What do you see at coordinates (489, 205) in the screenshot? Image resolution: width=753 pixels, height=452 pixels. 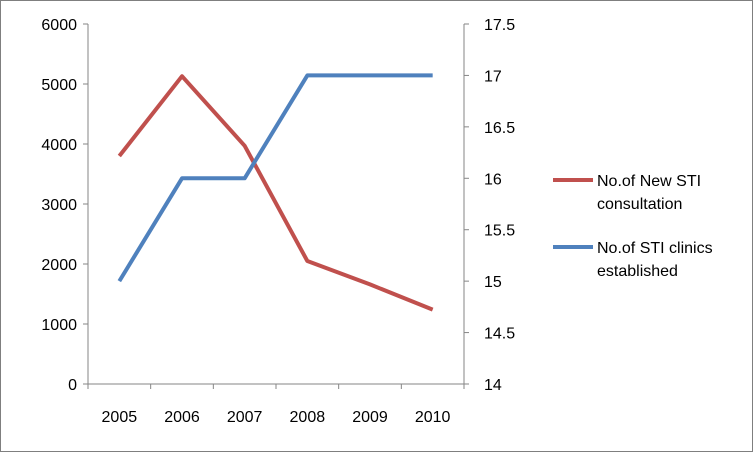 I see `right-y-ticks: 14 14.5 15 15.5 16 16.5 17 17.5` at bounding box center [489, 205].